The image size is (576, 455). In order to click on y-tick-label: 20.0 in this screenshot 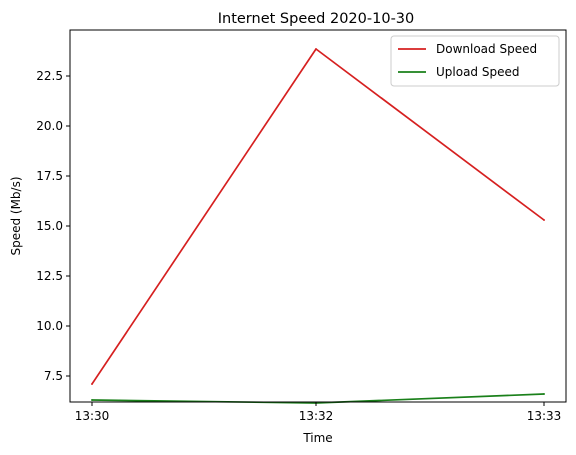, I will do `click(49, 126)`.